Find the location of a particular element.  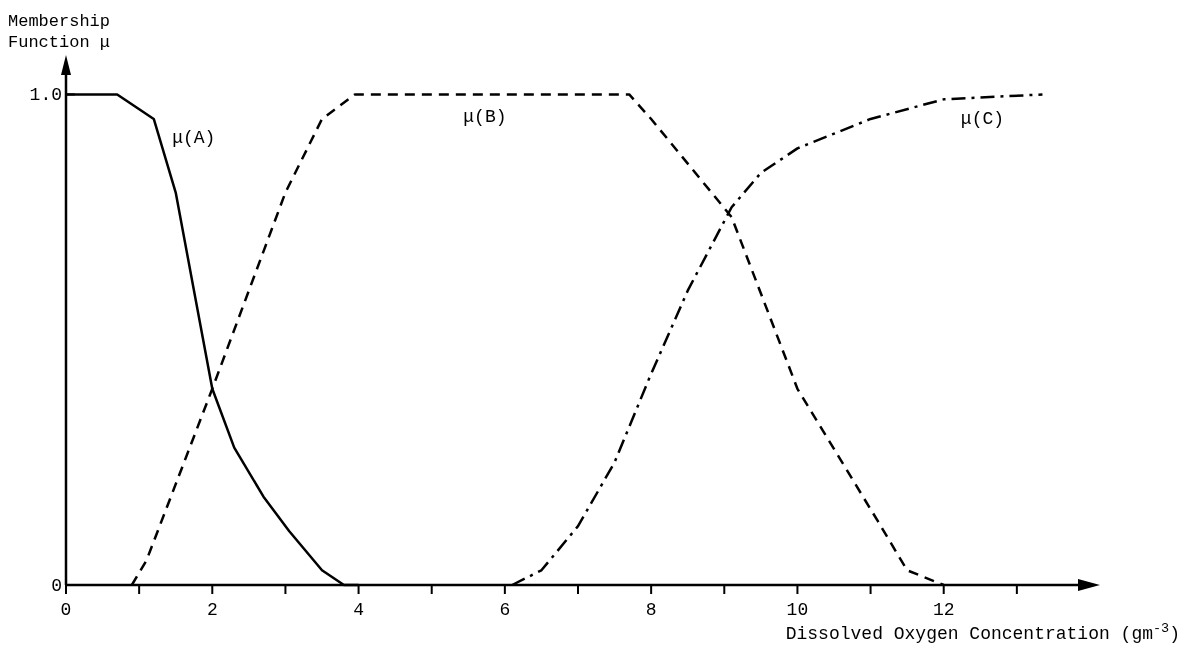

x-tick-label: 2 is located at coordinates (212, 610).